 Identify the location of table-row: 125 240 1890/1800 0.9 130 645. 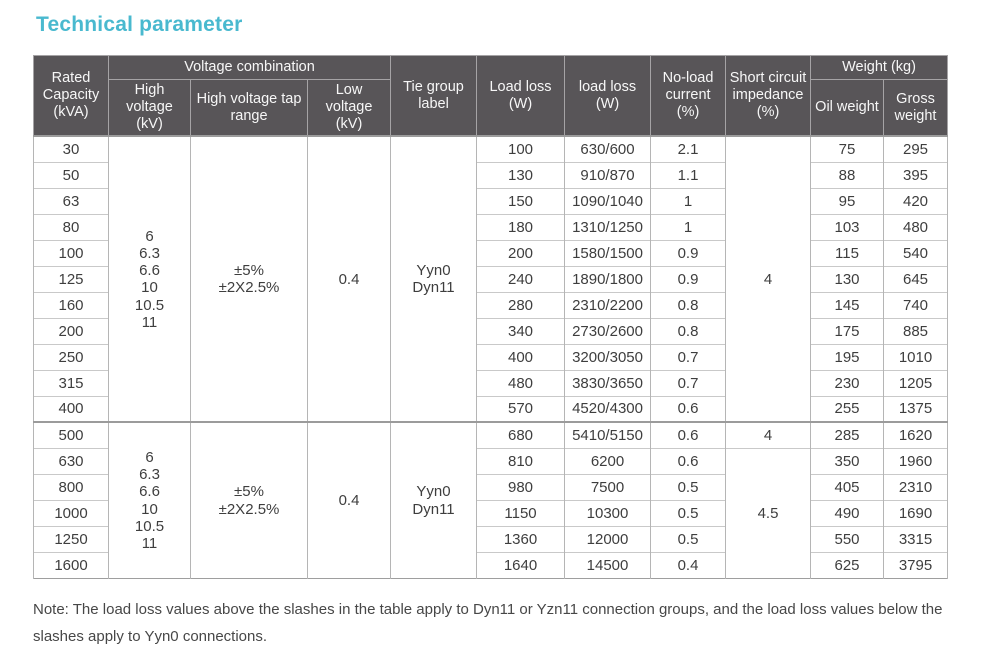
(491, 279).